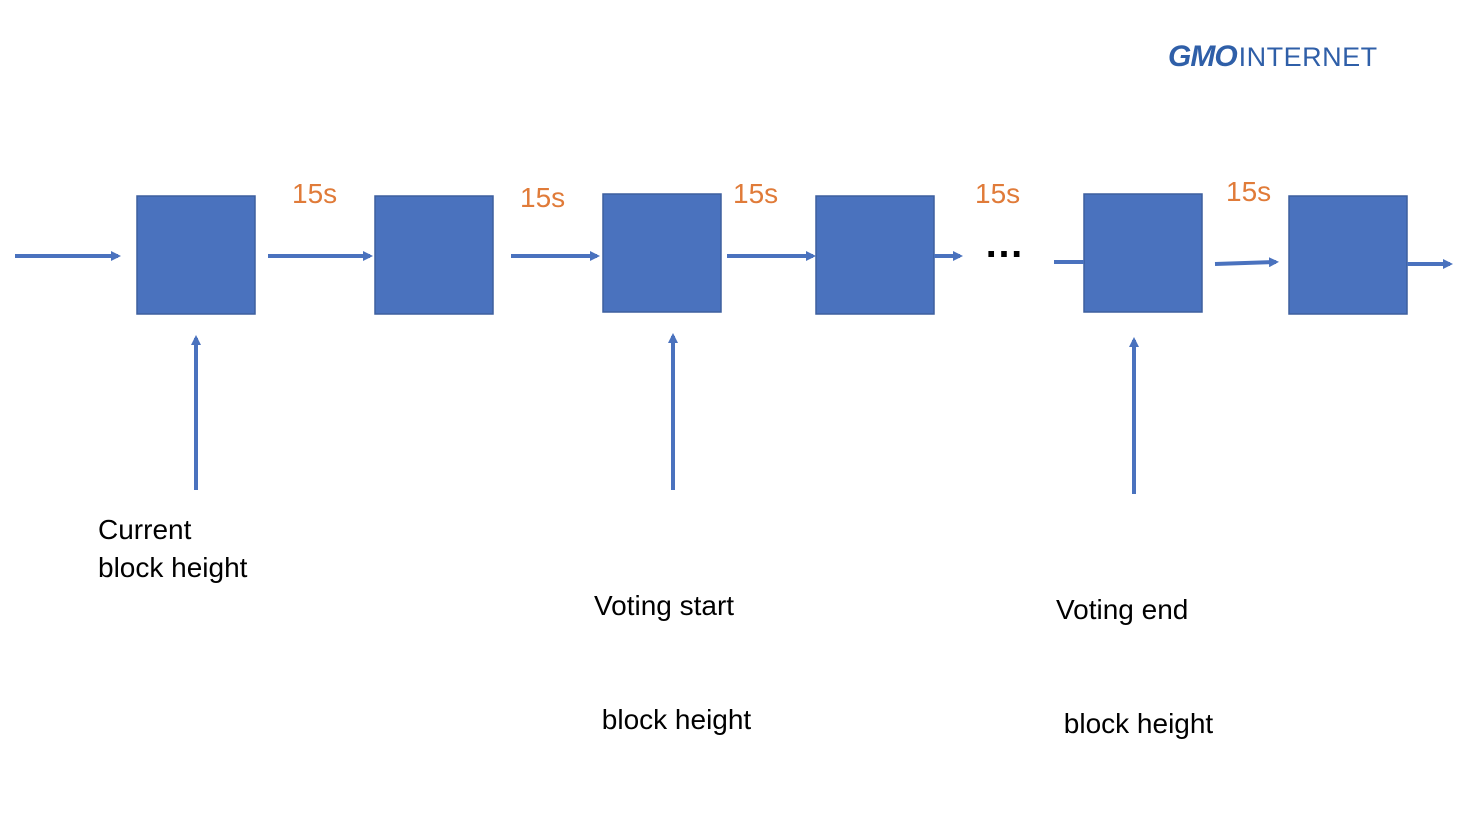 The width and height of the screenshot is (1460, 819). I want to click on interval-label-3: 15s, so click(756, 193).